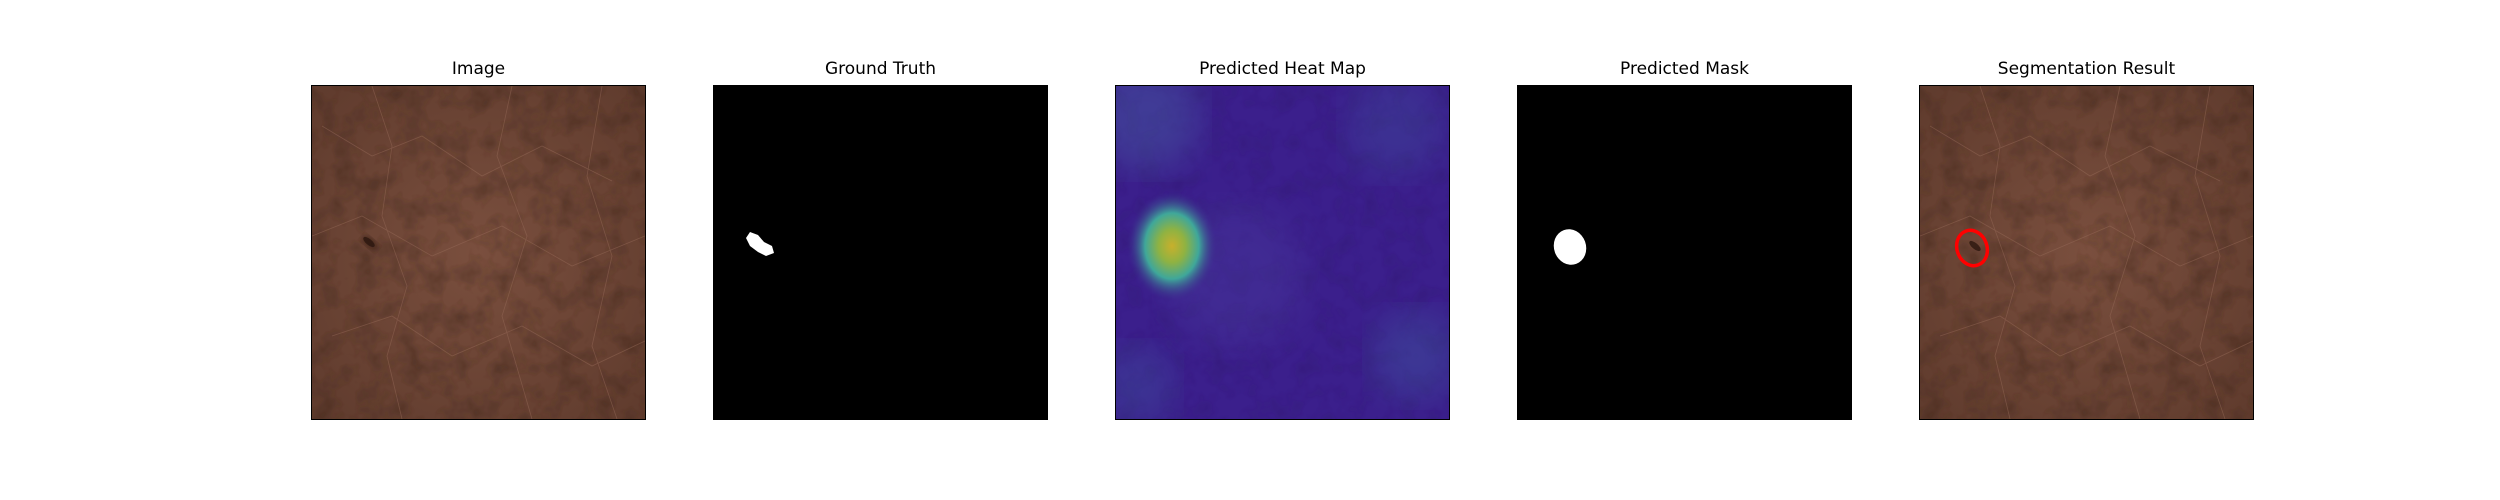 This screenshot has height=500, width=2500. I want to click on panel-predicted-mask: Predicted Mask, so click(1684, 250).